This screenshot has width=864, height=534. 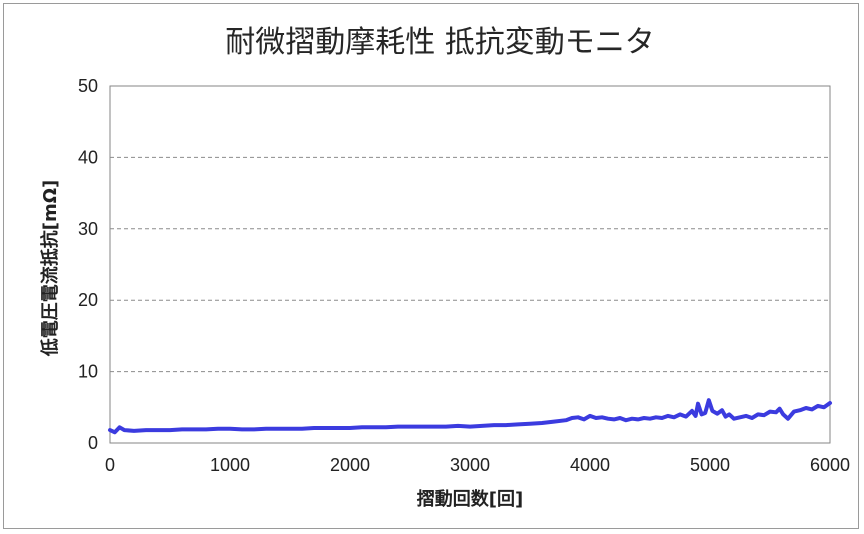 I want to click on y-tick-label: 0, so click(x=93, y=443).